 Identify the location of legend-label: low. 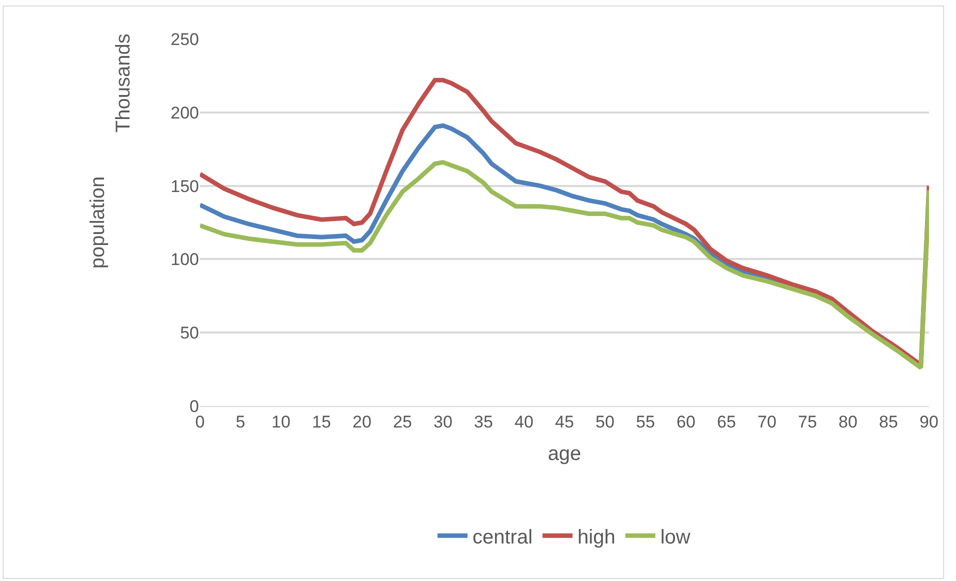
(675, 537).